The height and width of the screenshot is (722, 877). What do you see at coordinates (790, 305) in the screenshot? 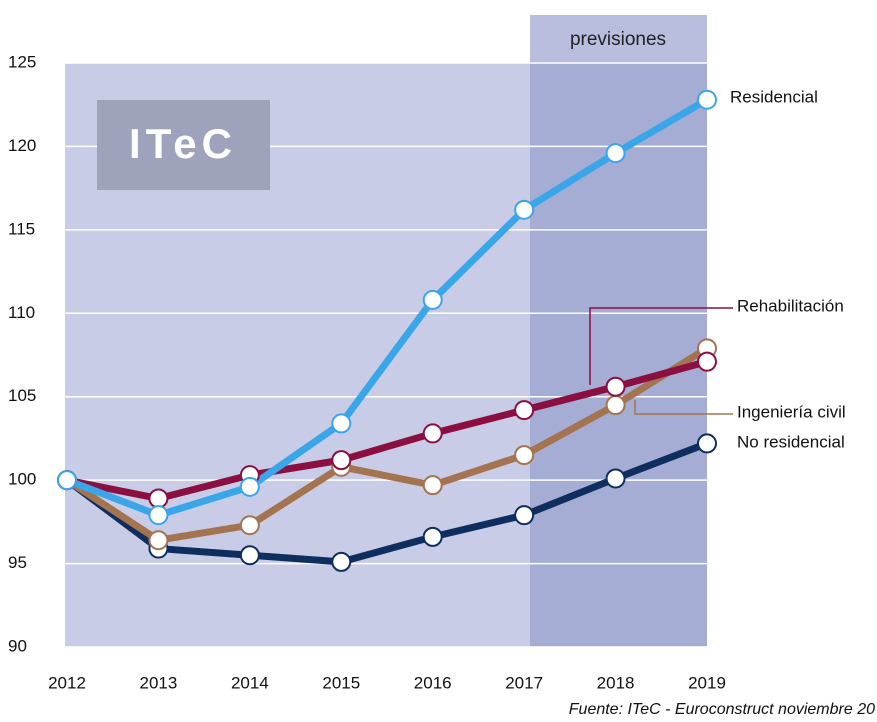
I see `series-label: Rehabilitación` at bounding box center [790, 305].